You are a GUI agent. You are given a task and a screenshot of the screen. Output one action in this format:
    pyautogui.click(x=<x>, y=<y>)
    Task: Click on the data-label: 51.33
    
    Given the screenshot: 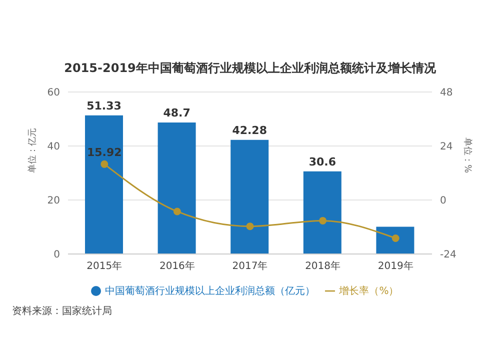 What is the action you would take?
    pyautogui.click(x=104, y=105)
    